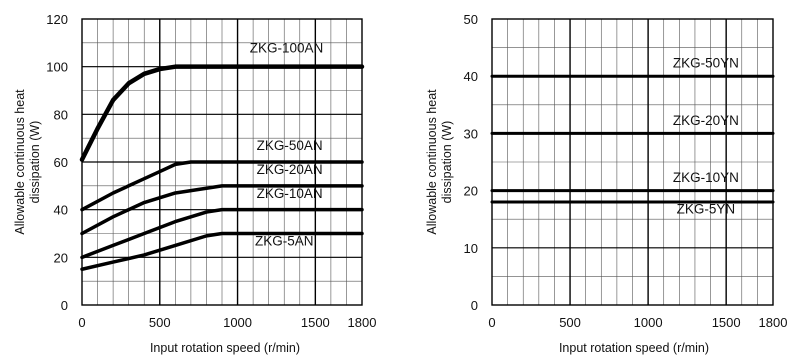 The image size is (790, 356). I want to click on series-label: ZKG-10YN, so click(706, 177).